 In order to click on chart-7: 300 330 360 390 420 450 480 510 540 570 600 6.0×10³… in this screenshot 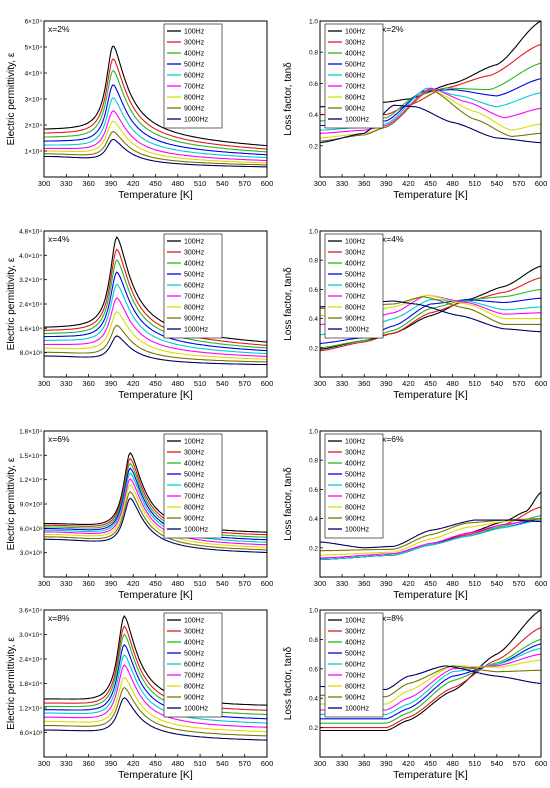, I will do `click(139, 695)`.